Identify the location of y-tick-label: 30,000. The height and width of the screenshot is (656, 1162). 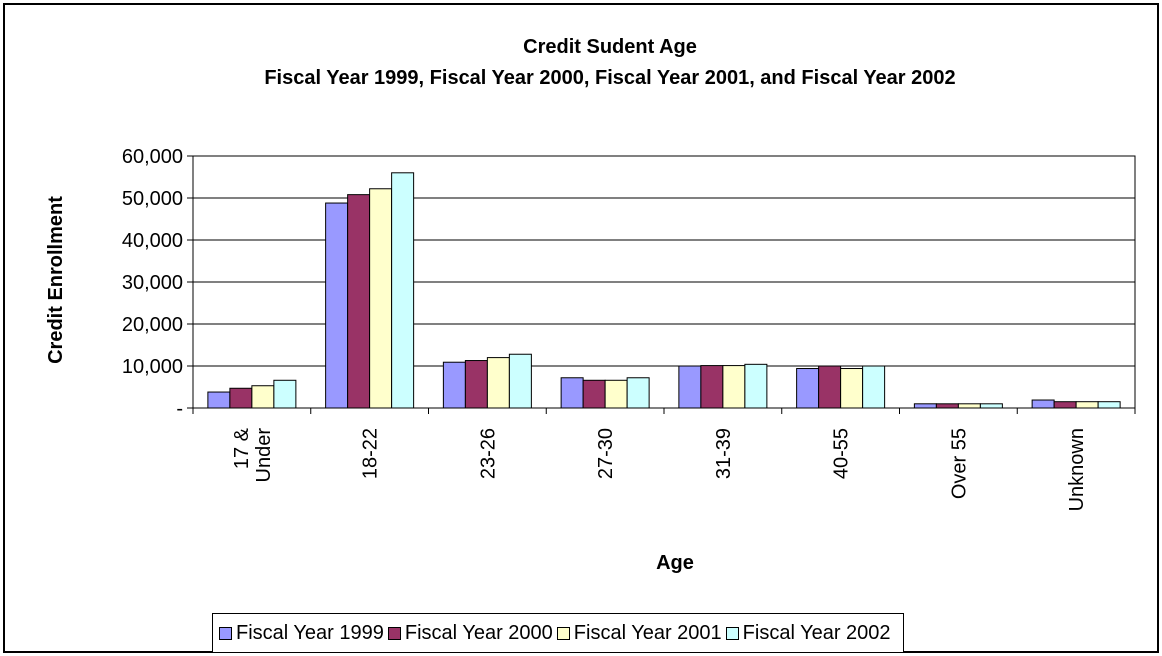
(152, 283).